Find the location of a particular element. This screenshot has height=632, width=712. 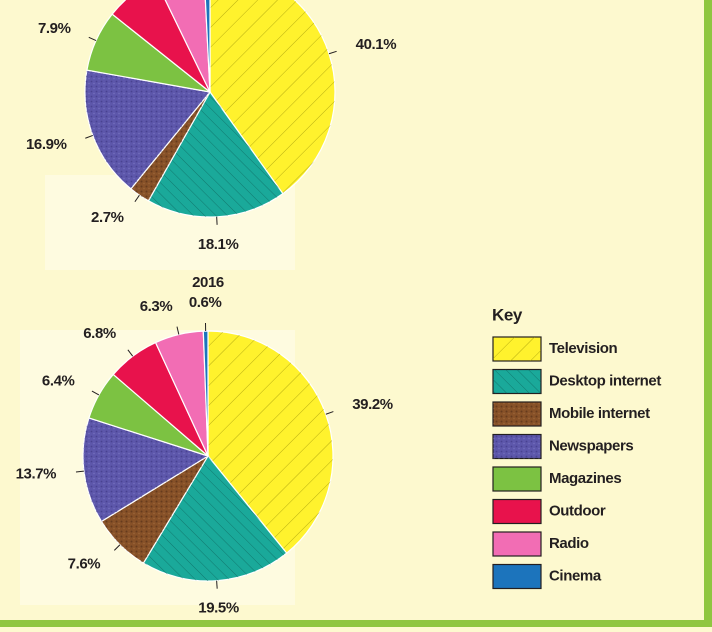

legend-label: Cinema is located at coordinates (575, 575).